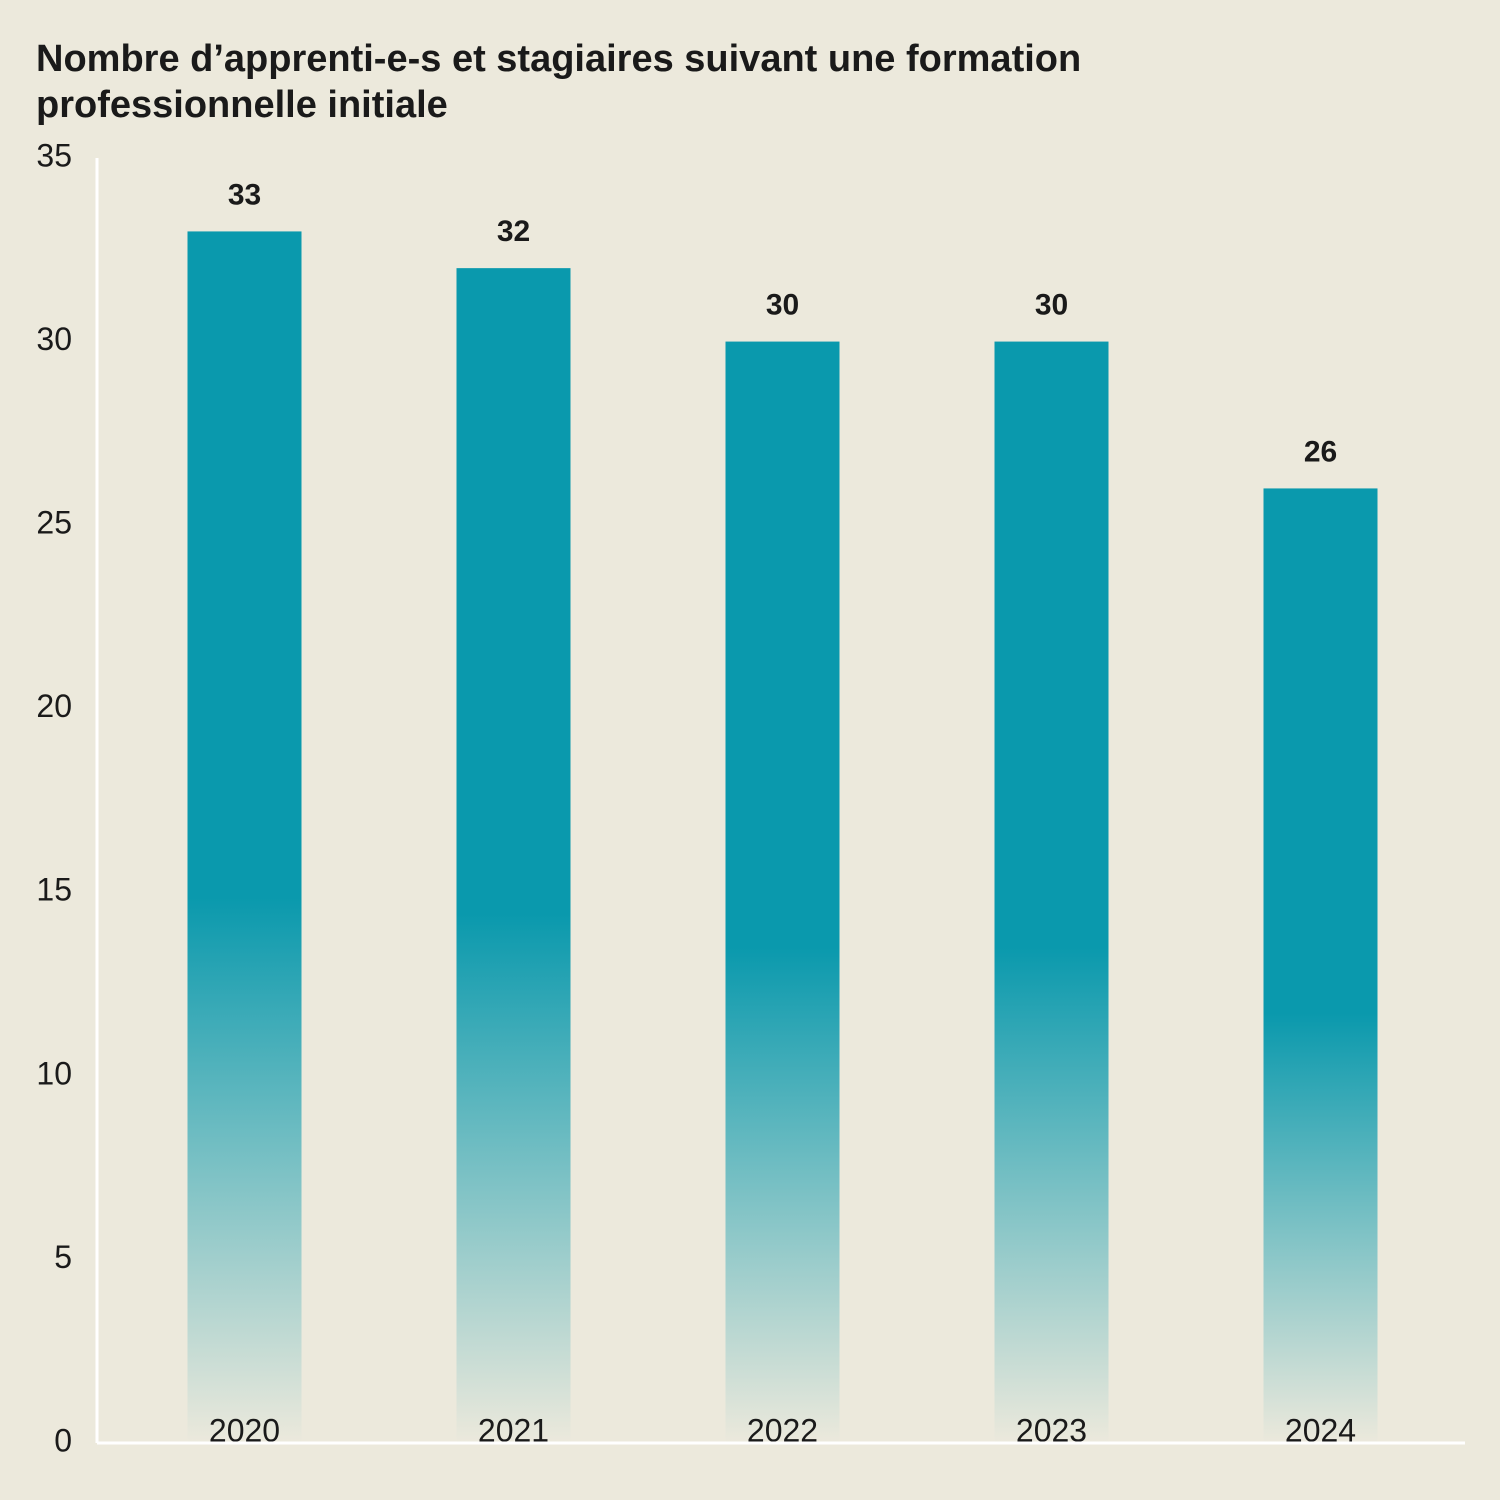 This screenshot has width=1500, height=1500. What do you see at coordinates (63, 1440) in the screenshot?
I see `y-tick-label: 0` at bounding box center [63, 1440].